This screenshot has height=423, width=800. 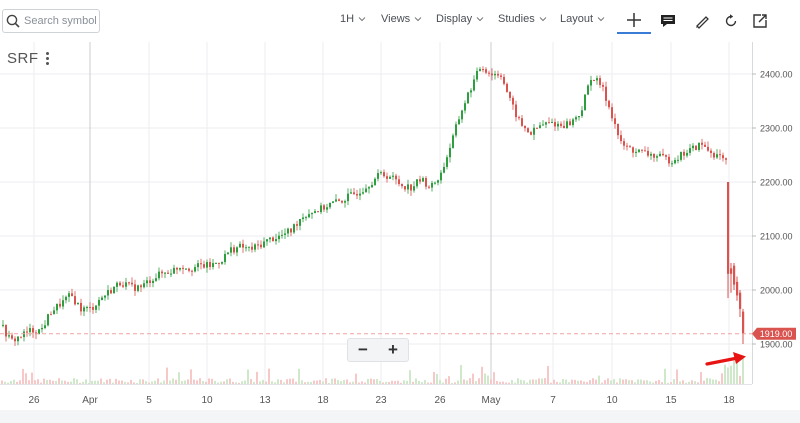 What do you see at coordinates (61, 21) in the screenshot?
I see `search-input` at bounding box center [61, 21].